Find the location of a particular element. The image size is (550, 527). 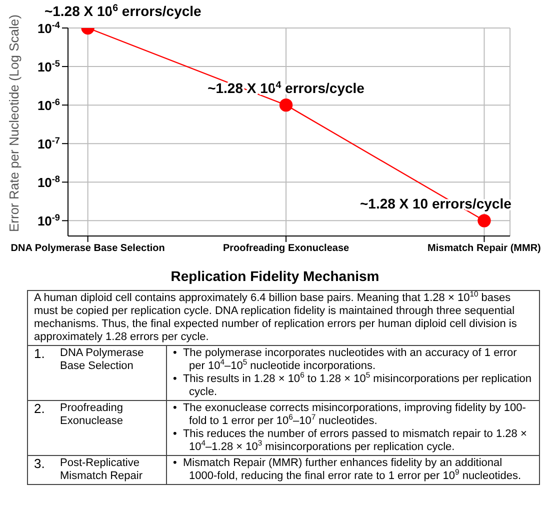

text: 1. is located at coordinates (41, 373).